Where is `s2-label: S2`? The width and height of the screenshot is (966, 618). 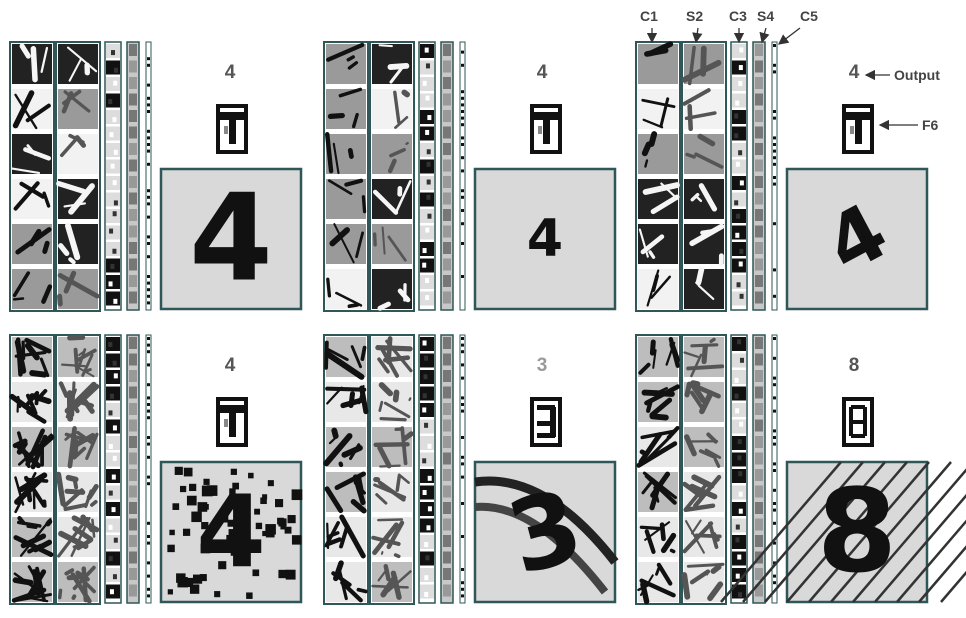
s2-label: S2 is located at coordinates (695, 16).